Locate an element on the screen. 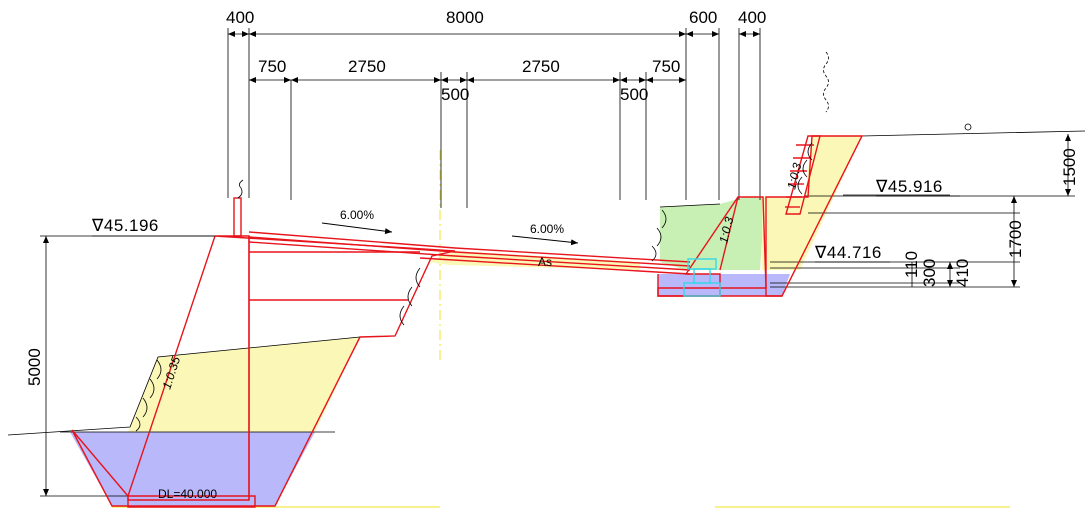  right-base is located at coordinates (719, 285).